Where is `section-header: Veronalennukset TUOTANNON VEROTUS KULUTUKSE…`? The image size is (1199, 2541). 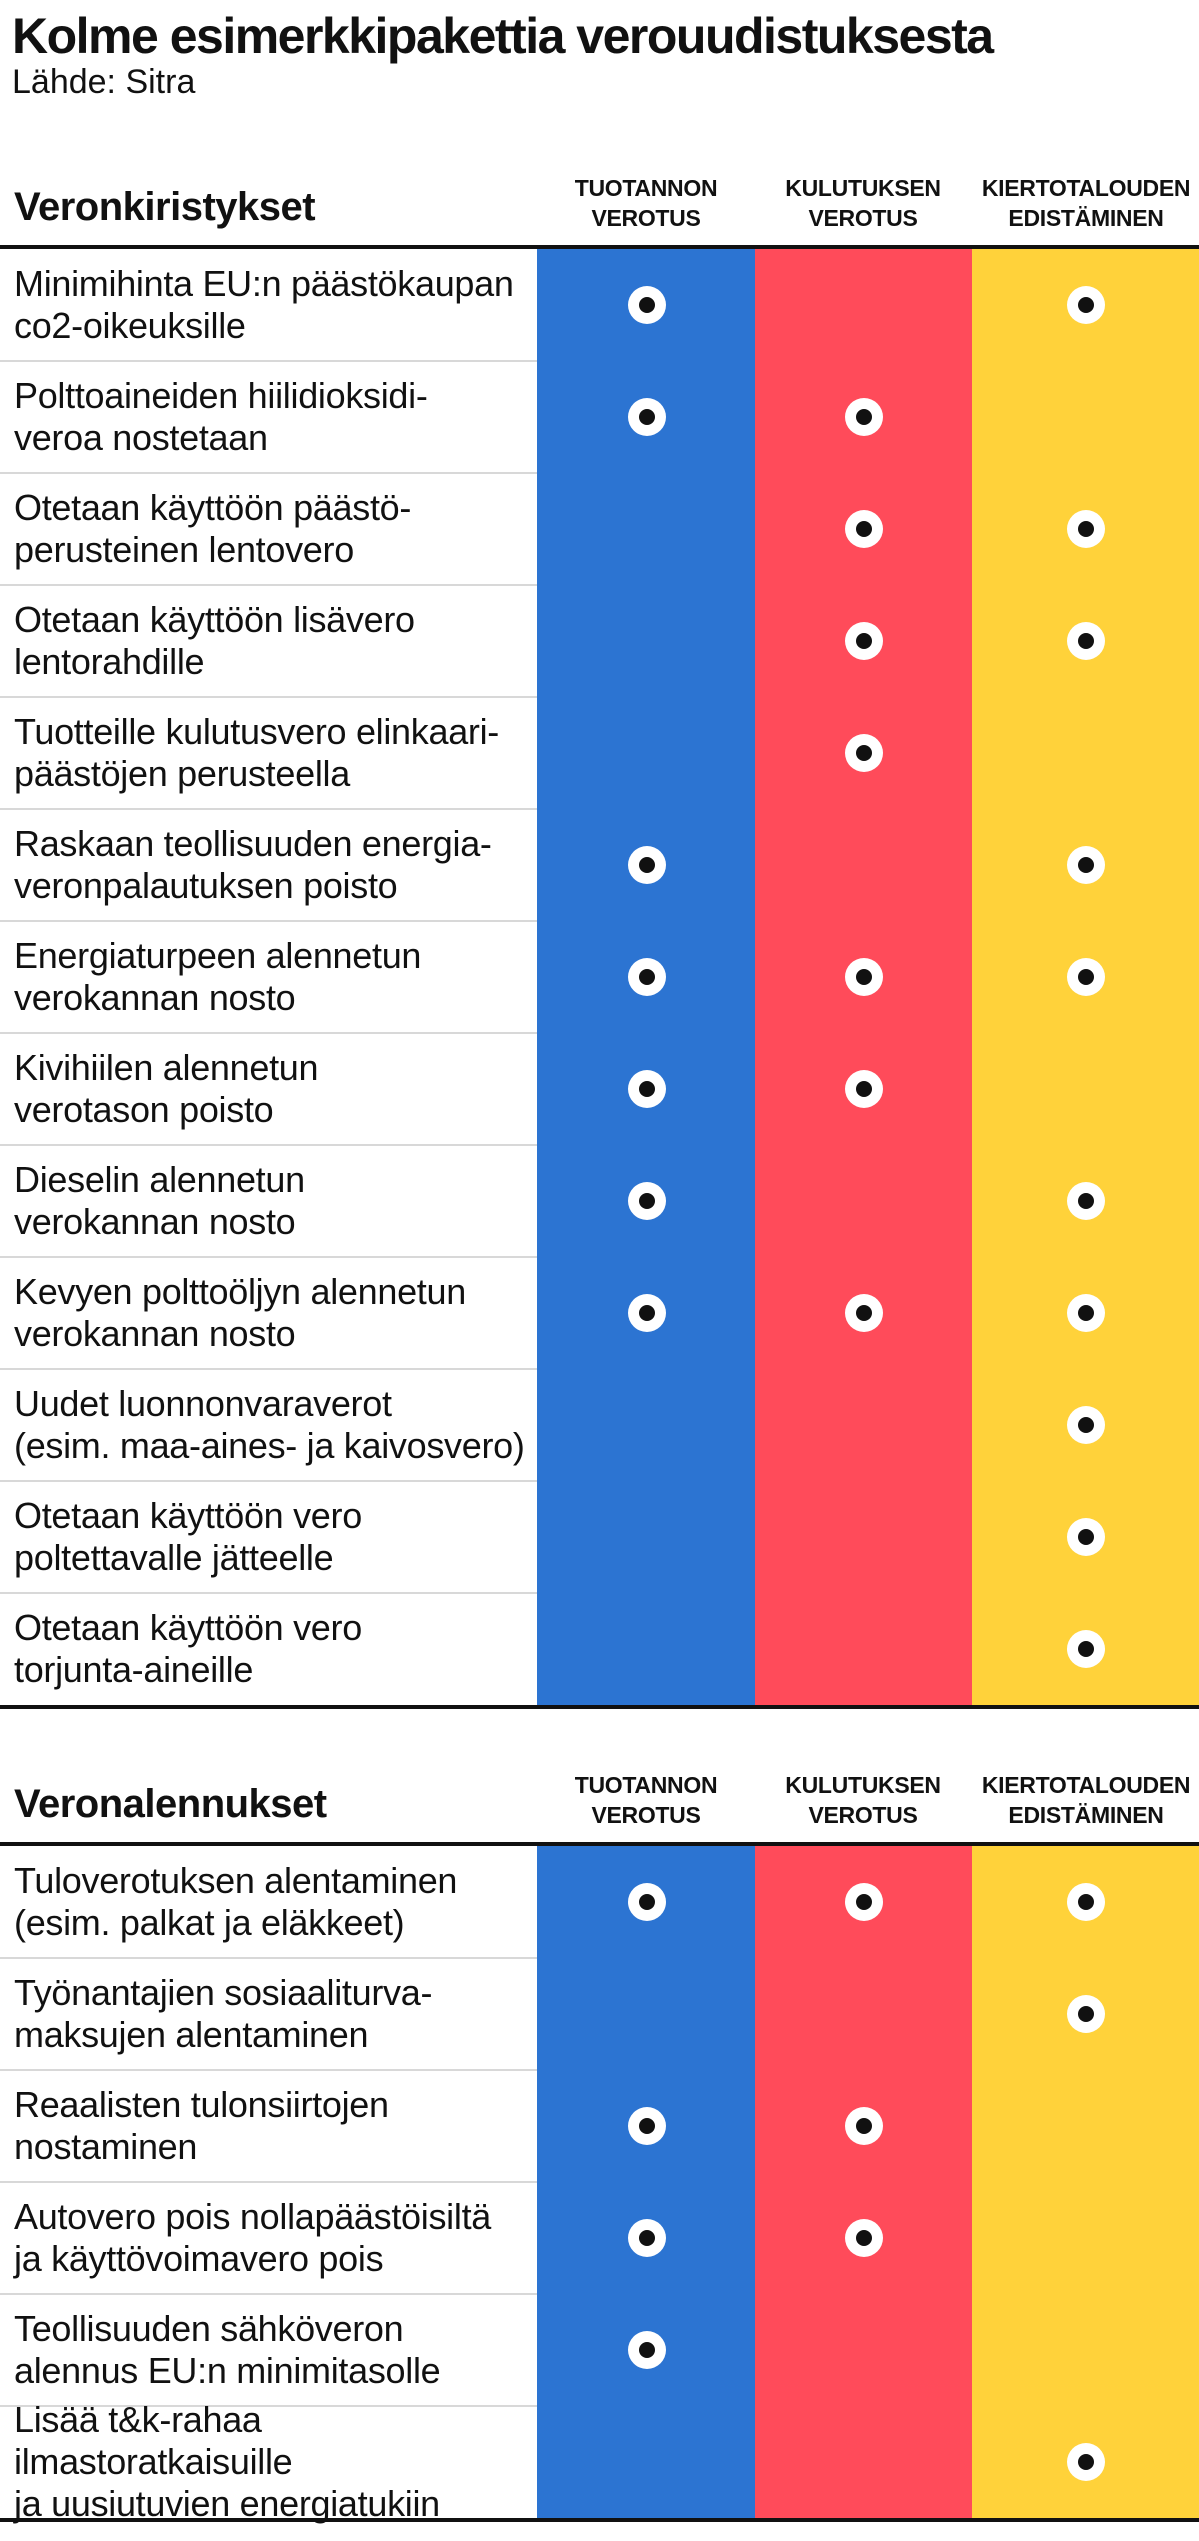 section-header: Veronalennukset TUOTANNON VEROTUS KULUTUKSE… is located at coordinates (599, 1797).